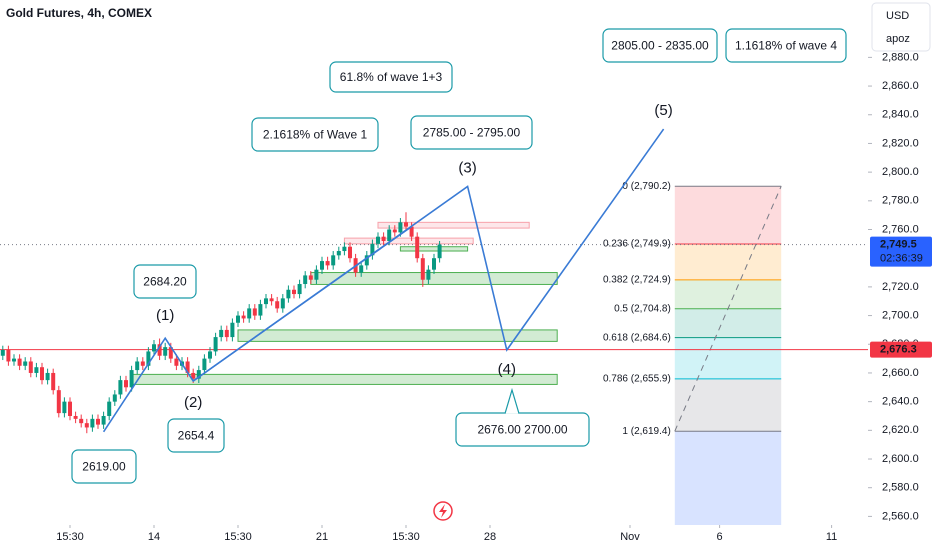 The width and height of the screenshot is (932, 550). What do you see at coordinates (472, 133) in the screenshot?
I see `annotation: 2785.00 - 2795.00` at bounding box center [472, 133].